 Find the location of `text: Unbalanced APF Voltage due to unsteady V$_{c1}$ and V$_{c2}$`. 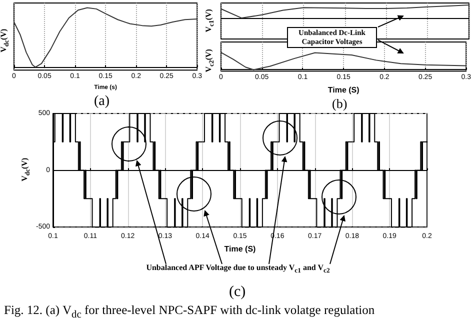

text: Unbalanced APF Voltage due to unsteady V$_{c1}$ and V$_{c2}$ is located at coordinates (238, 269).